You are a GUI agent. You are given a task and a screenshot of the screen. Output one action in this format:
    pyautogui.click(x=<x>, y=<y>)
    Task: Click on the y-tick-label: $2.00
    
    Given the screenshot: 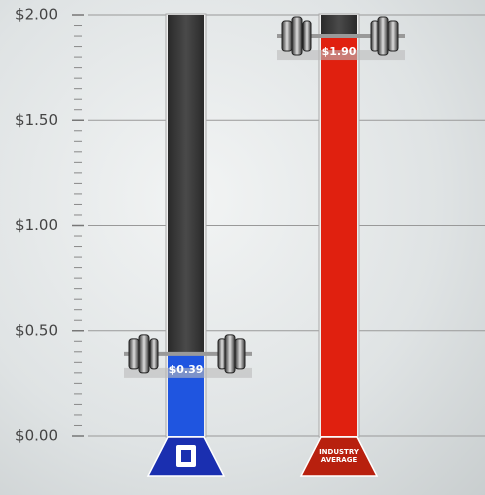 What is the action you would take?
    pyautogui.click(x=36, y=15)
    